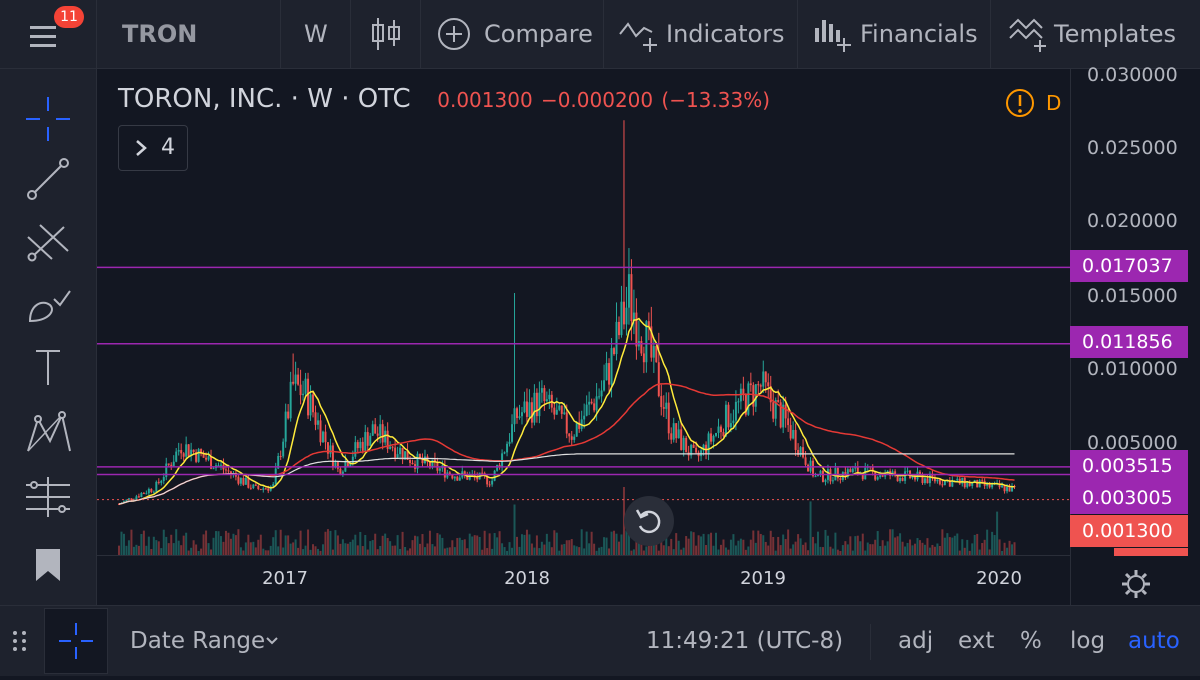  What do you see at coordinates (316, 34) in the screenshot?
I see `interval-button: W` at bounding box center [316, 34].